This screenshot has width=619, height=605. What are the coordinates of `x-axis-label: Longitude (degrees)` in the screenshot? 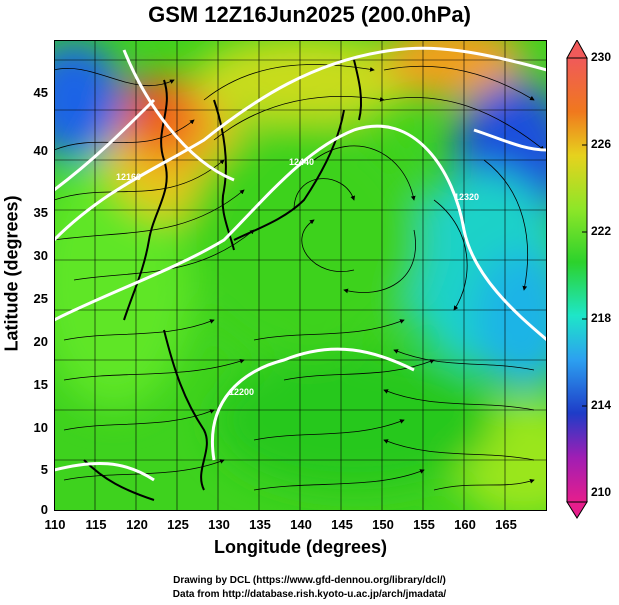 It's located at (300, 547).